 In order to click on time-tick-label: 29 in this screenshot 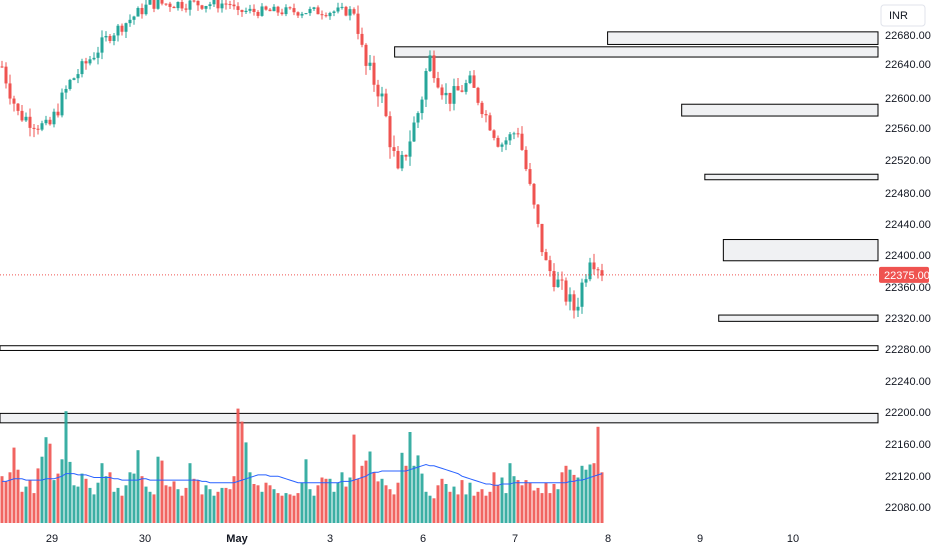, I will do `click(52, 539)`.